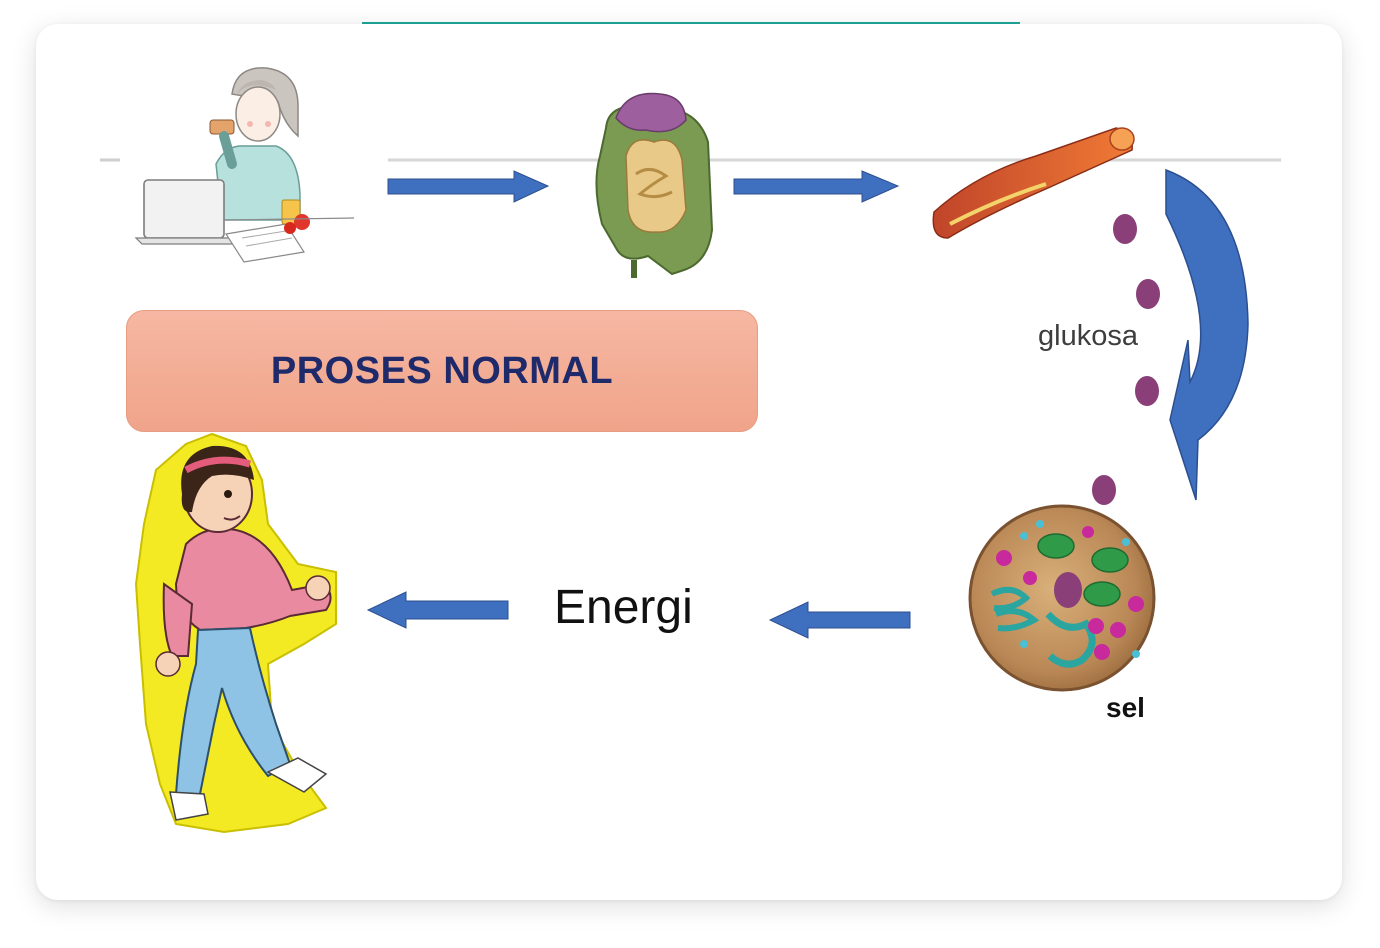 The image size is (1380, 948). I want to click on glucose-dots, so click(1126, 359).